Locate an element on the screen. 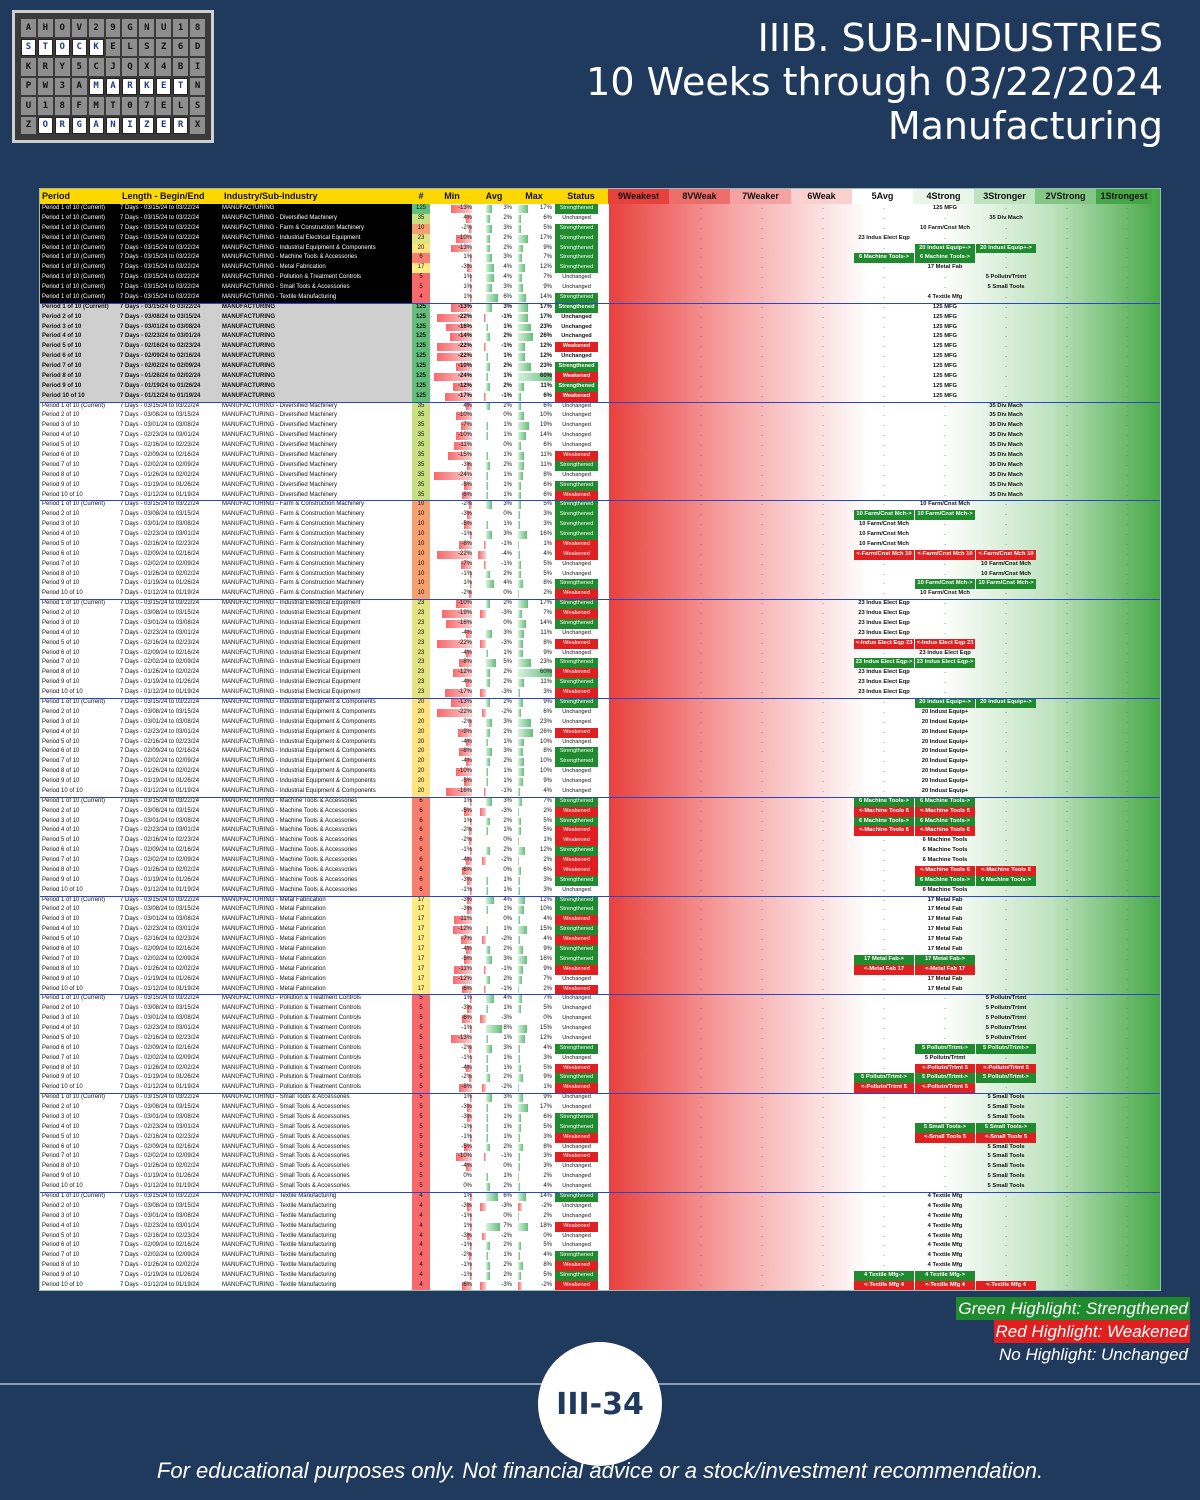 Image resolution: width=1200 pixels, height=1500 pixels. cell-avg-text: -1% is located at coordinates (506, 543).